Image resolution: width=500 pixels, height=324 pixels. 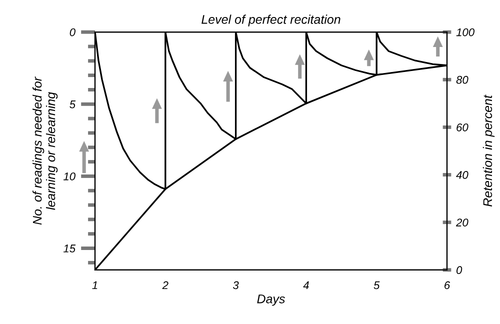 What do you see at coordinates (235, 285) in the screenshot?
I see `x-tick-label: 3` at bounding box center [235, 285].